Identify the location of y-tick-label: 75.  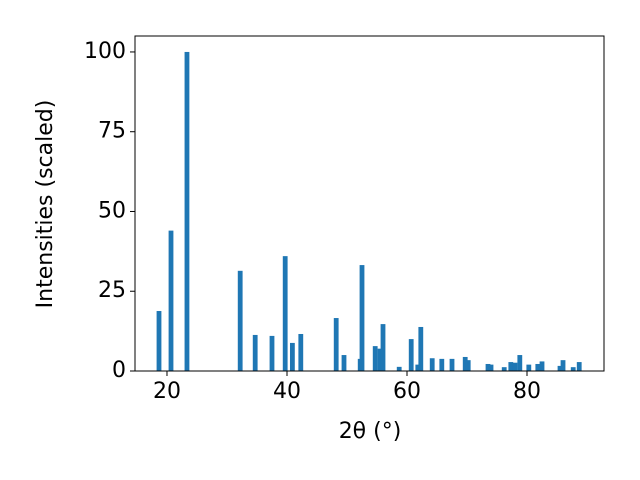
(112, 131).